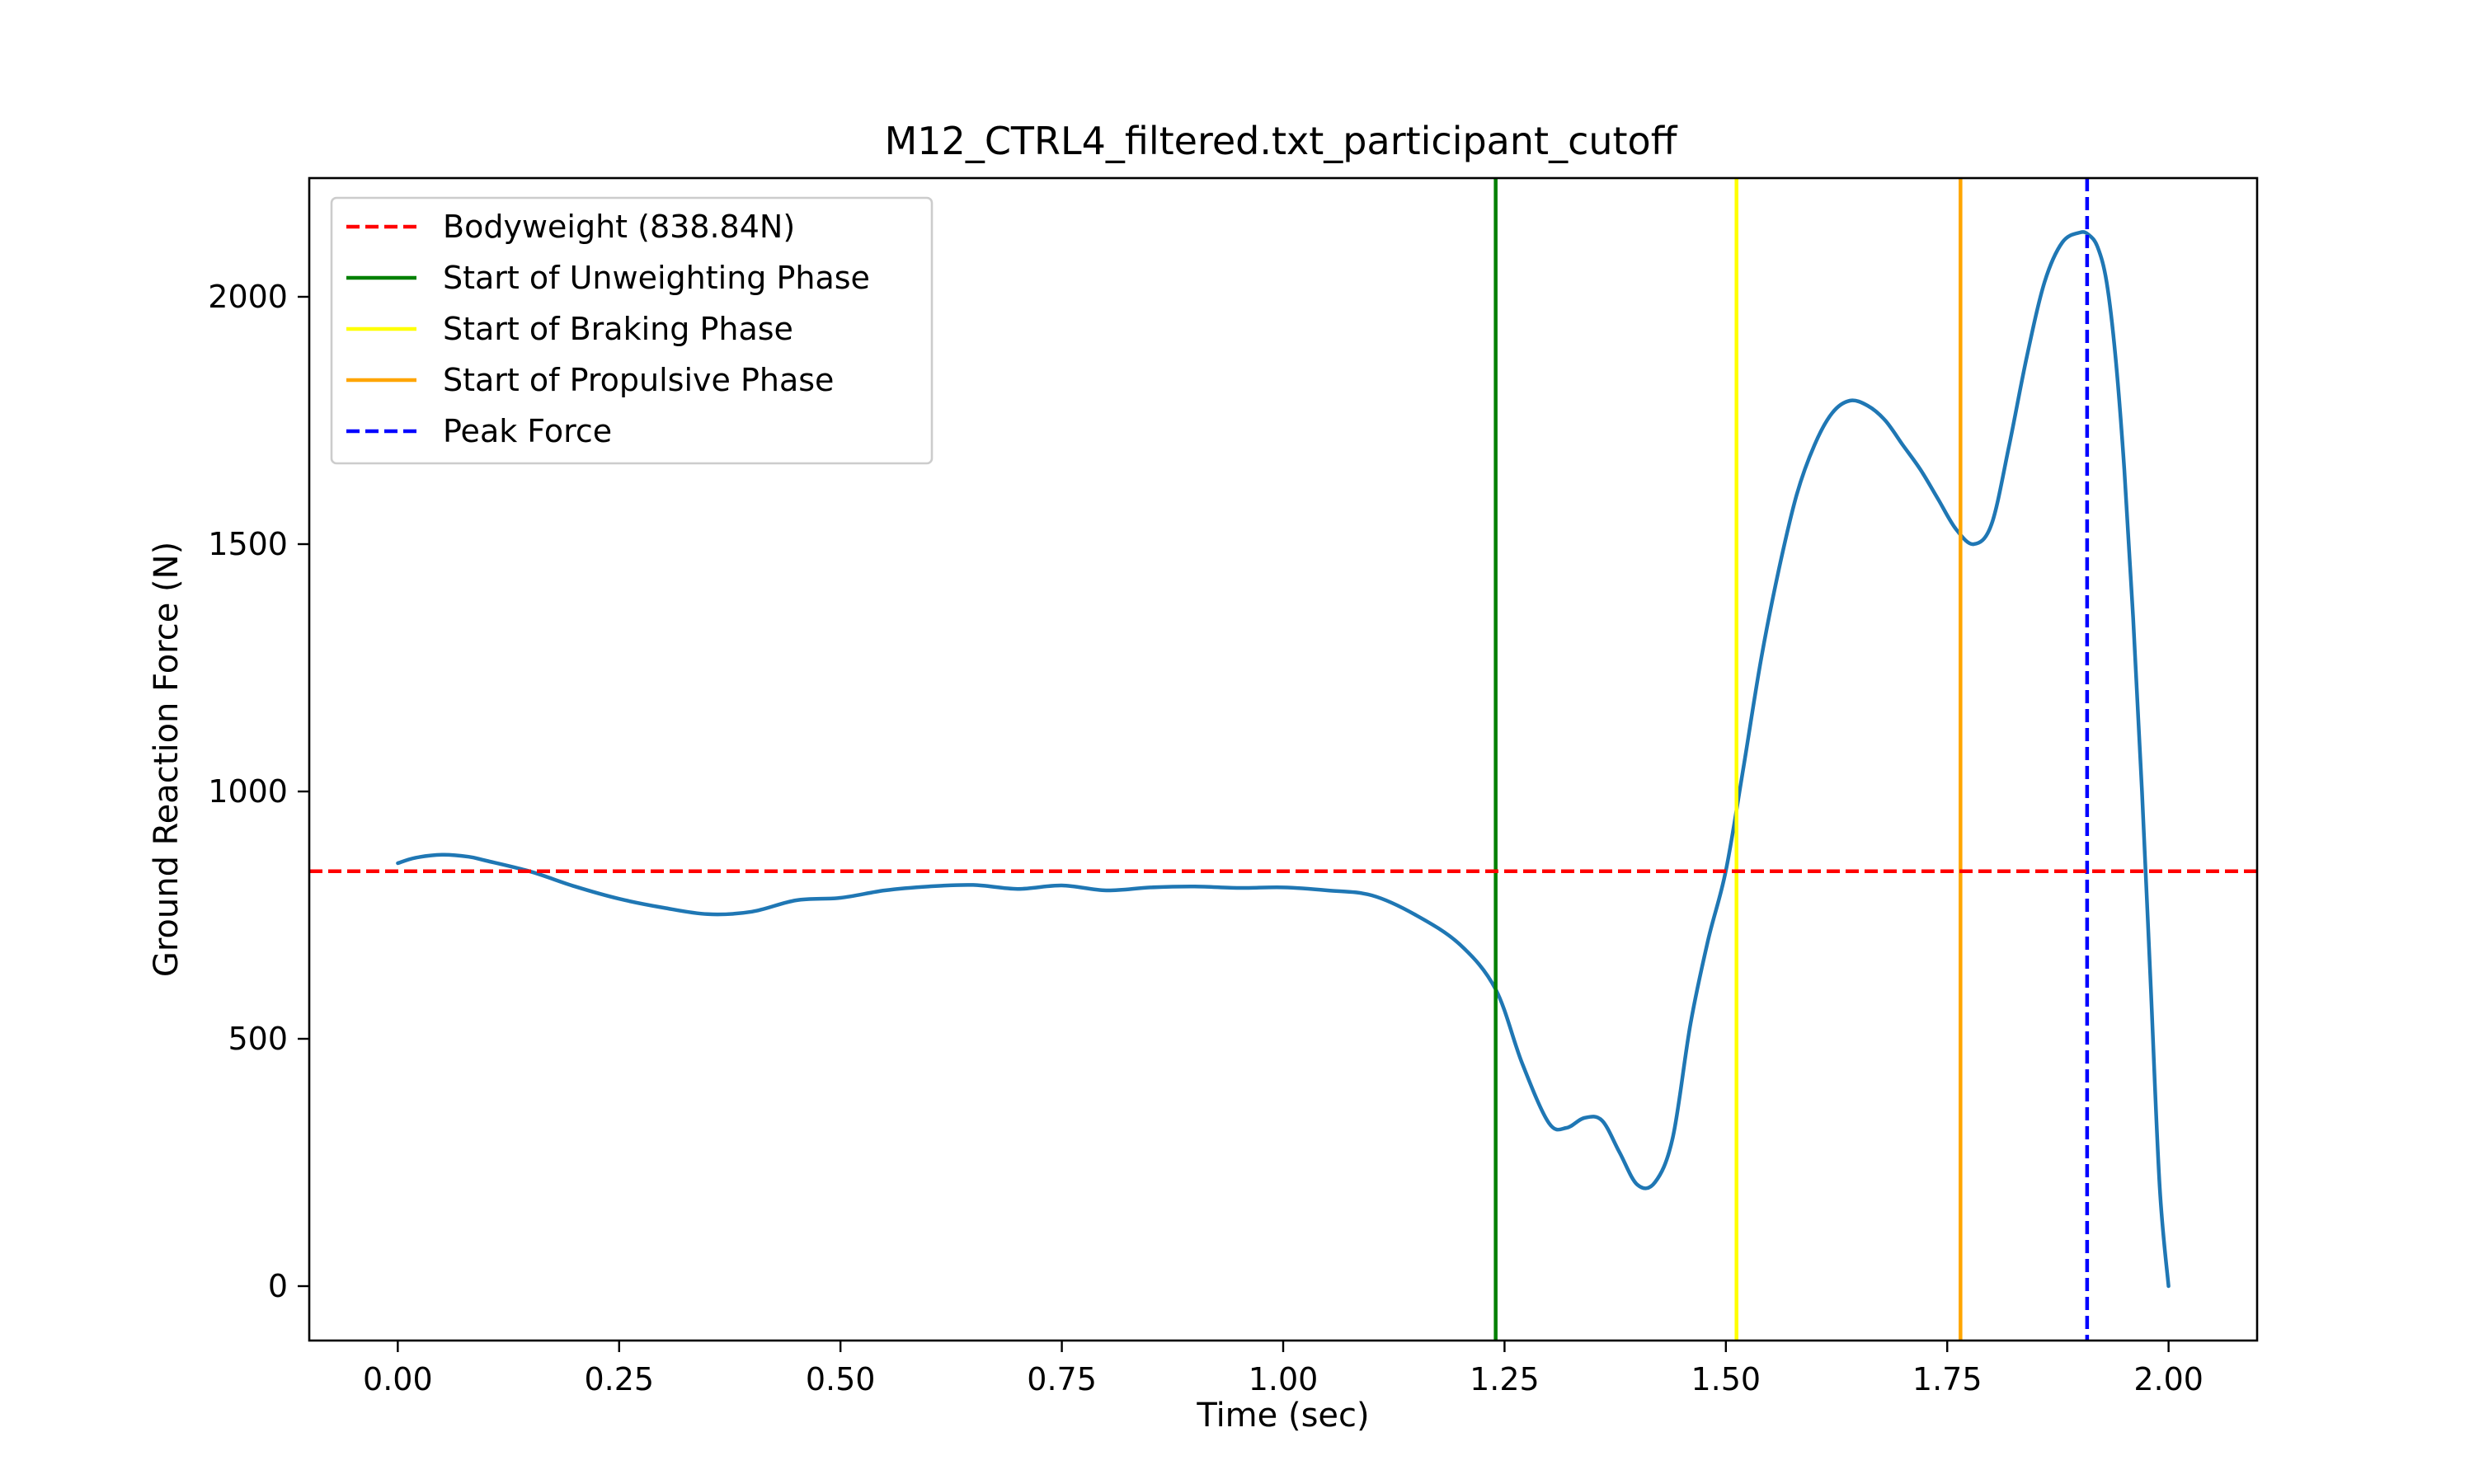 The width and height of the screenshot is (2474, 1484). What do you see at coordinates (841, 1379) in the screenshot?
I see `x-tick-label: 0.50` at bounding box center [841, 1379].